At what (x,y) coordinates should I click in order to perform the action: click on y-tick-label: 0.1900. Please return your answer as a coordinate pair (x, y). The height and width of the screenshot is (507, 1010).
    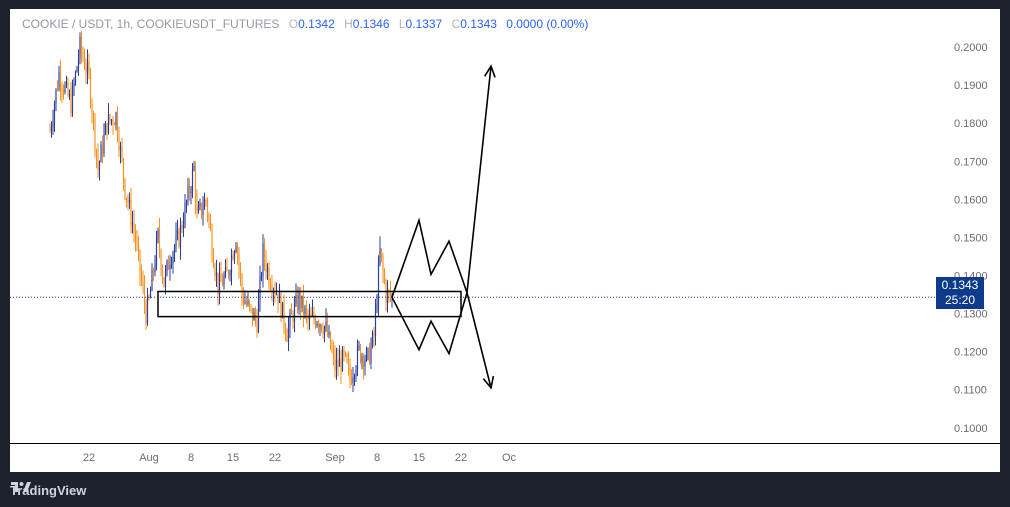
    Looking at the image, I should click on (971, 86).